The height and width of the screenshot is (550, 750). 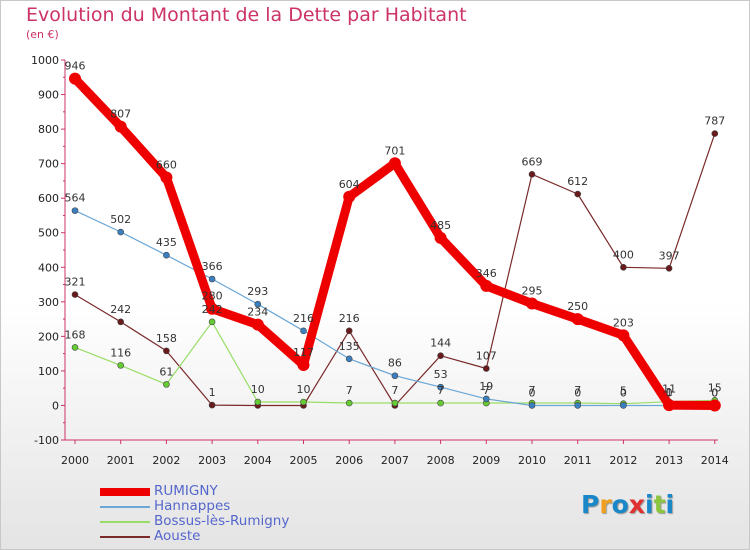 I want to click on data-label: 946, so click(x=75, y=66).